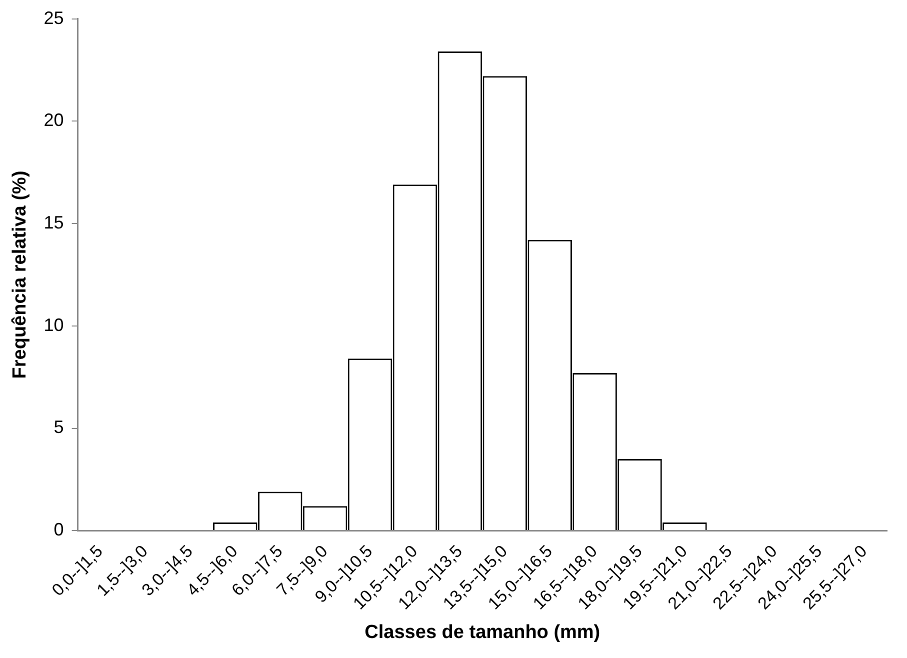 The height and width of the screenshot is (658, 907). I want to click on y-axis-title: Frequência relativa (%), so click(20, 274).